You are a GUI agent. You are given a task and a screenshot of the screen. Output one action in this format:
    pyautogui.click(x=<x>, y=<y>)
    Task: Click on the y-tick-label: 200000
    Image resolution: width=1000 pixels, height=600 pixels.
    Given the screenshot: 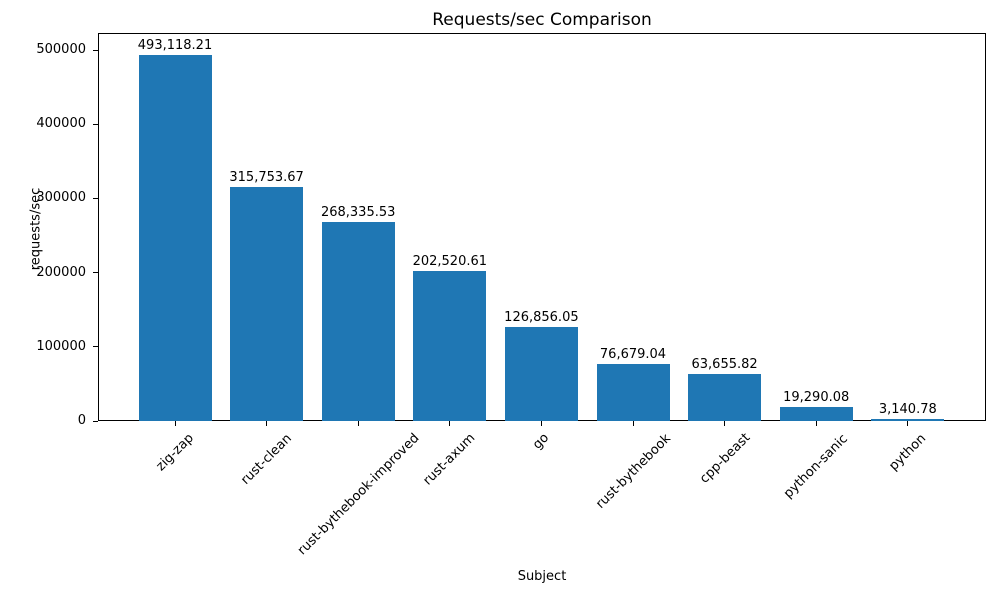 What is the action you would take?
    pyautogui.click(x=61, y=272)
    